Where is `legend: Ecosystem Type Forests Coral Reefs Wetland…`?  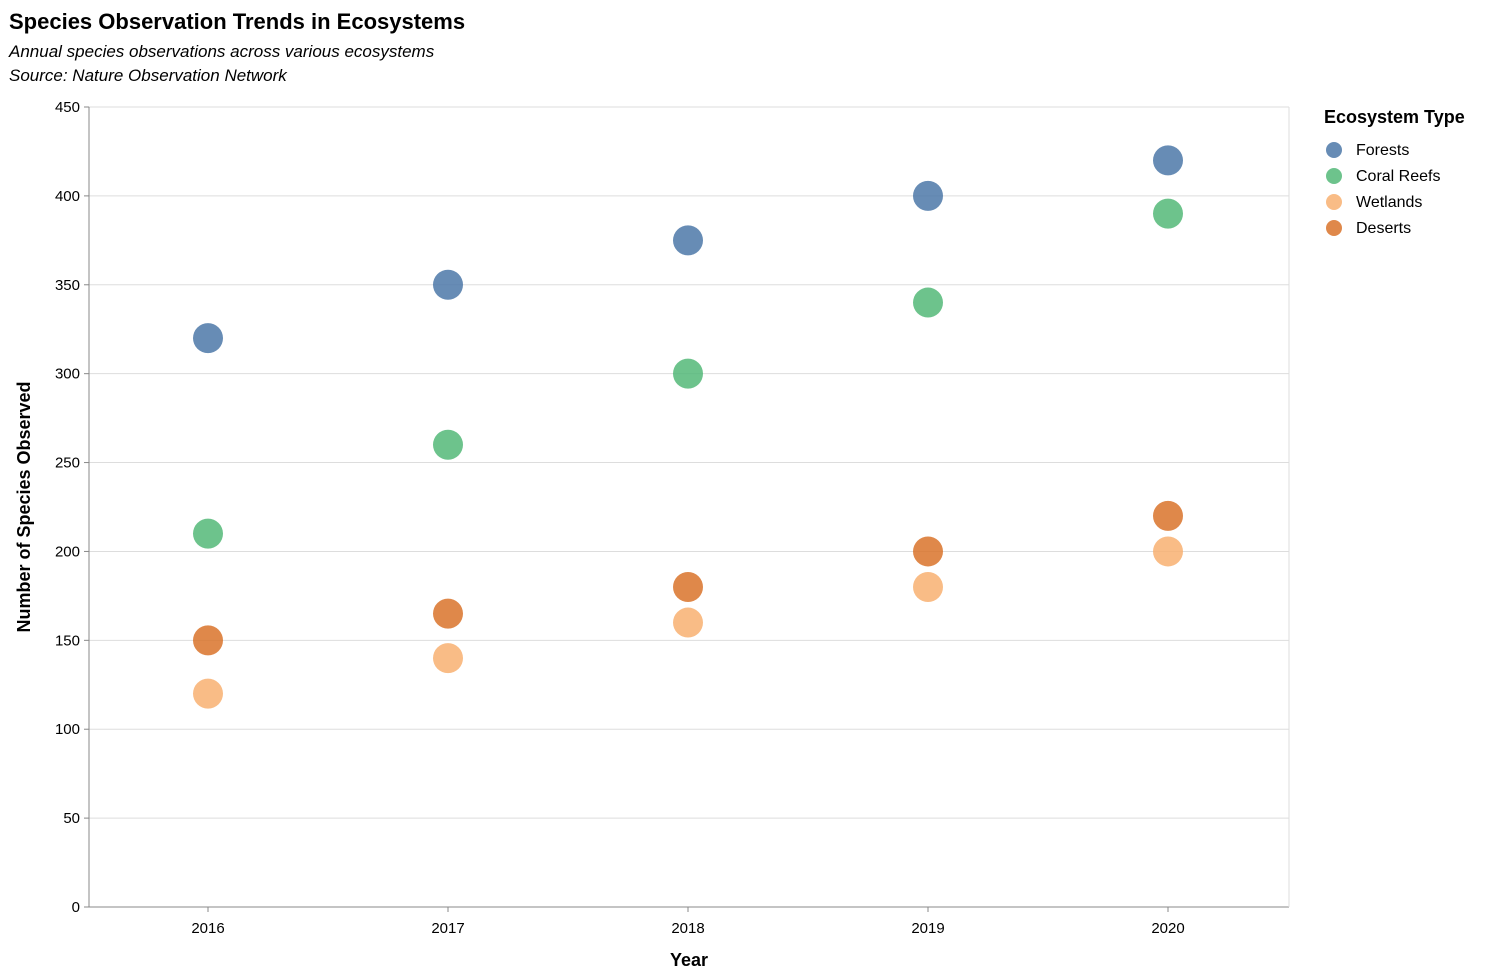
legend: Ecosystem Type Forests Coral Reefs Wetland… is located at coordinates (1394, 172).